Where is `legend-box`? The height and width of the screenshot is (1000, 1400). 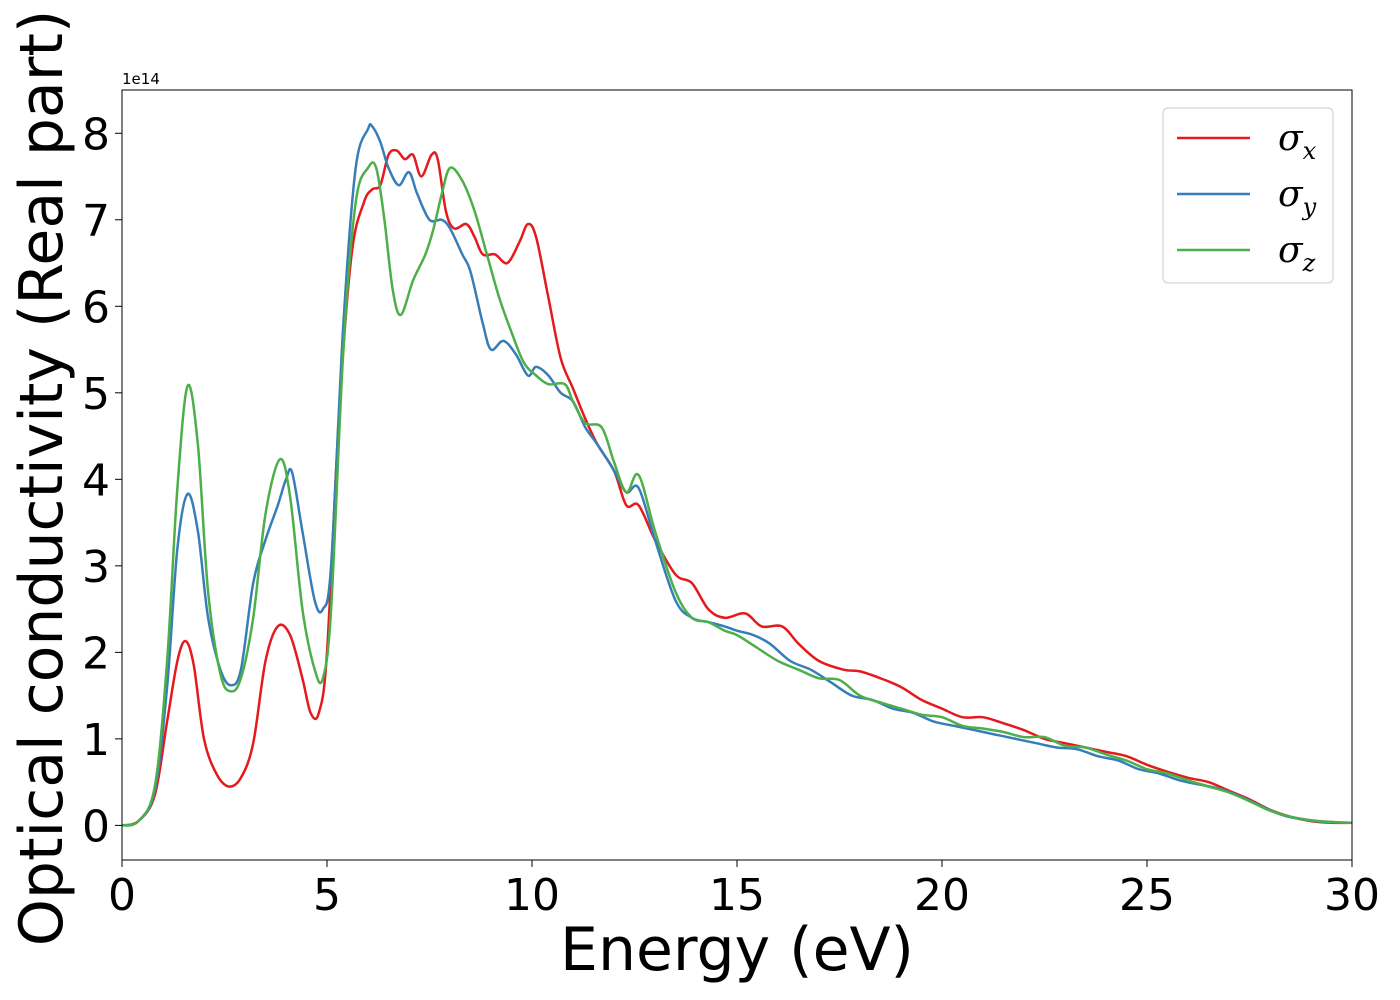
legend-box is located at coordinates (1248, 195).